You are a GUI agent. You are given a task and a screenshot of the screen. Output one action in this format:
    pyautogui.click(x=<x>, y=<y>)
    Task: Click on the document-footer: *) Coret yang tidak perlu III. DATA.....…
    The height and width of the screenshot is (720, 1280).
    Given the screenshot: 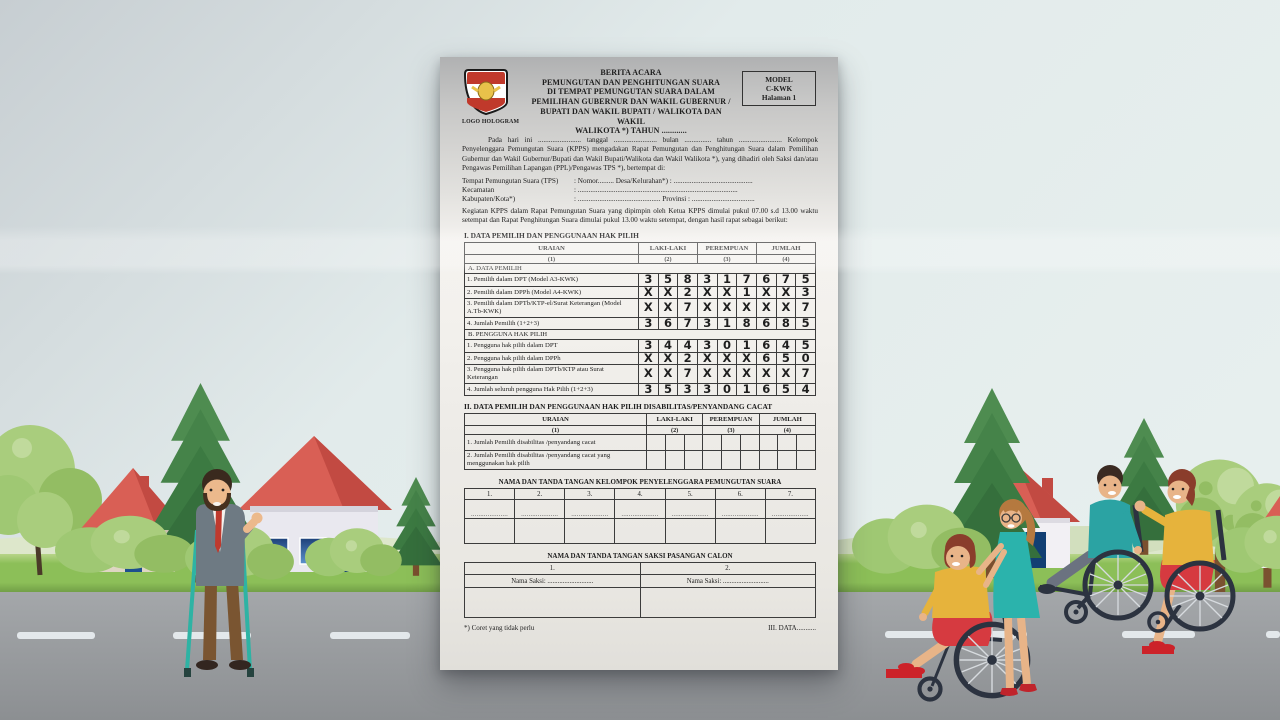 What is the action you would take?
    pyautogui.click(x=640, y=628)
    